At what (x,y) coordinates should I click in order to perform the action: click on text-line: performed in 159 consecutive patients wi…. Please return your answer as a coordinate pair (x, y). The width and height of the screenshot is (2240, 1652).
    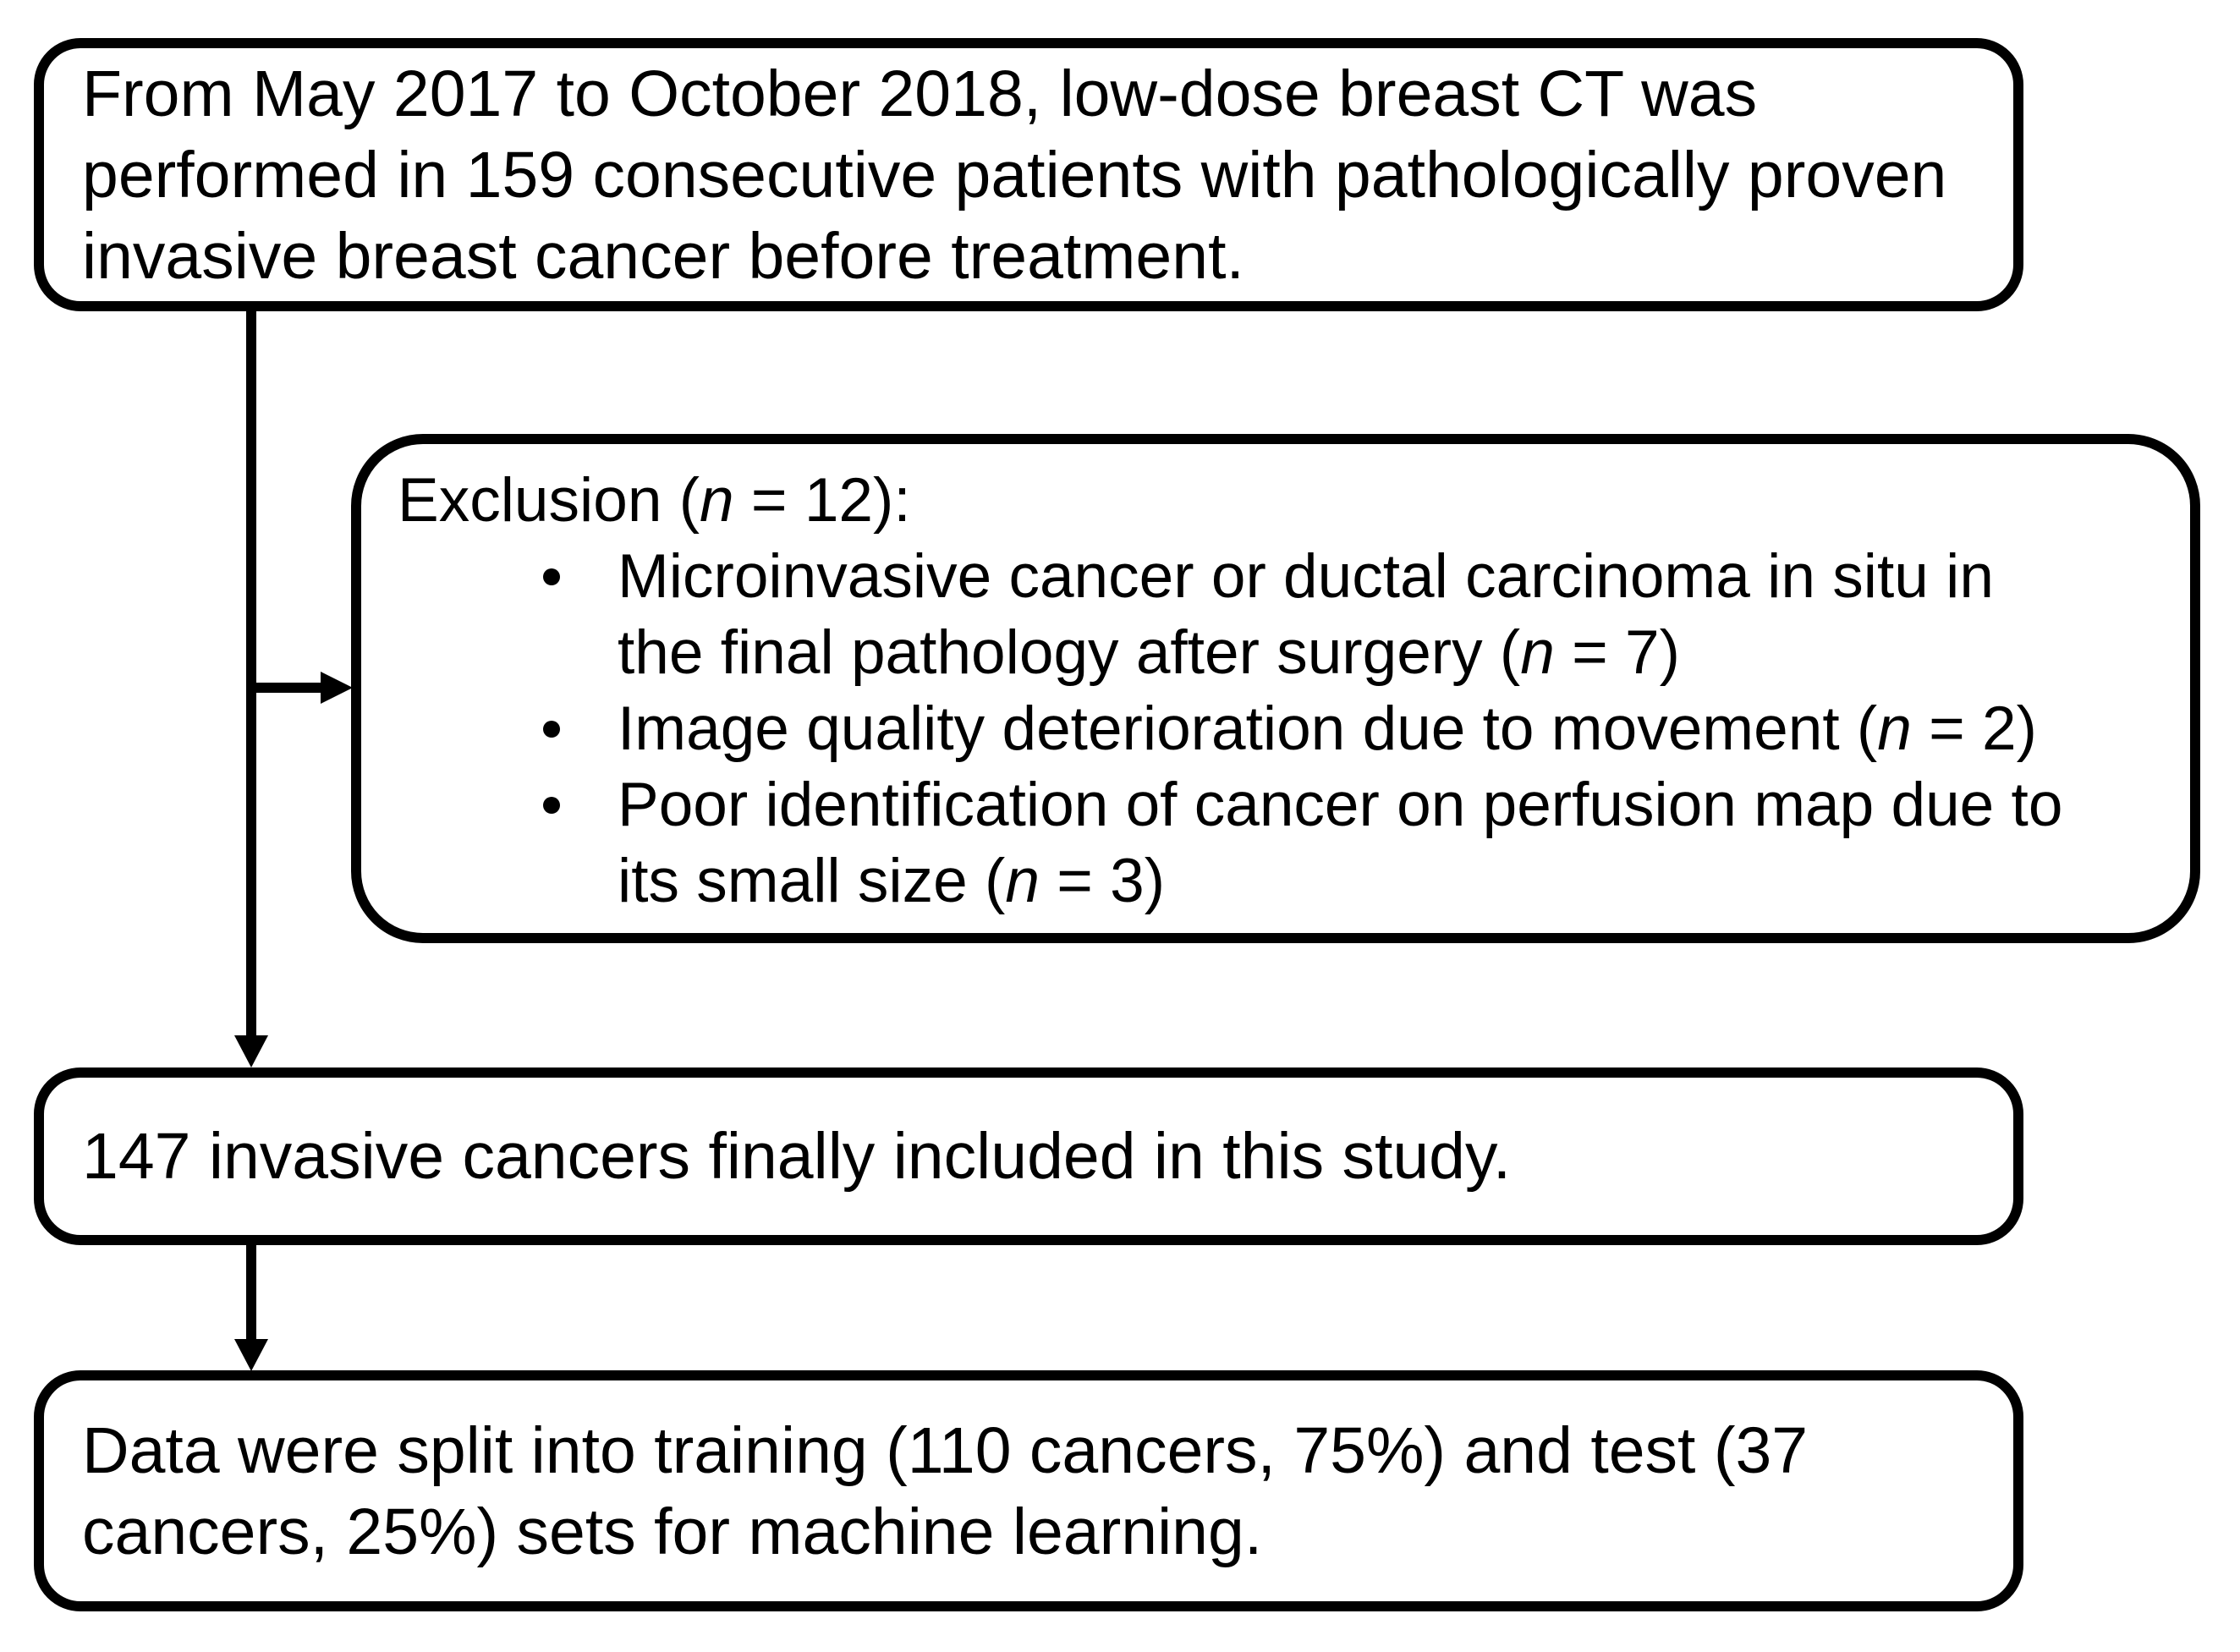
    Looking at the image, I should click on (1014, 174).